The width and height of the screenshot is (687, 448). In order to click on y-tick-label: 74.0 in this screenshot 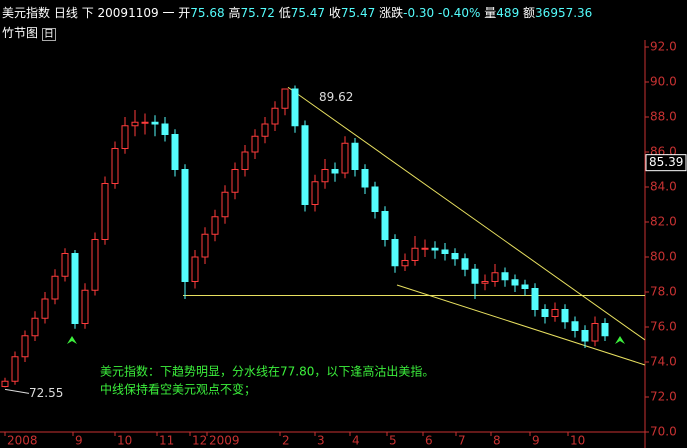, I will do `click(663, 362)`.